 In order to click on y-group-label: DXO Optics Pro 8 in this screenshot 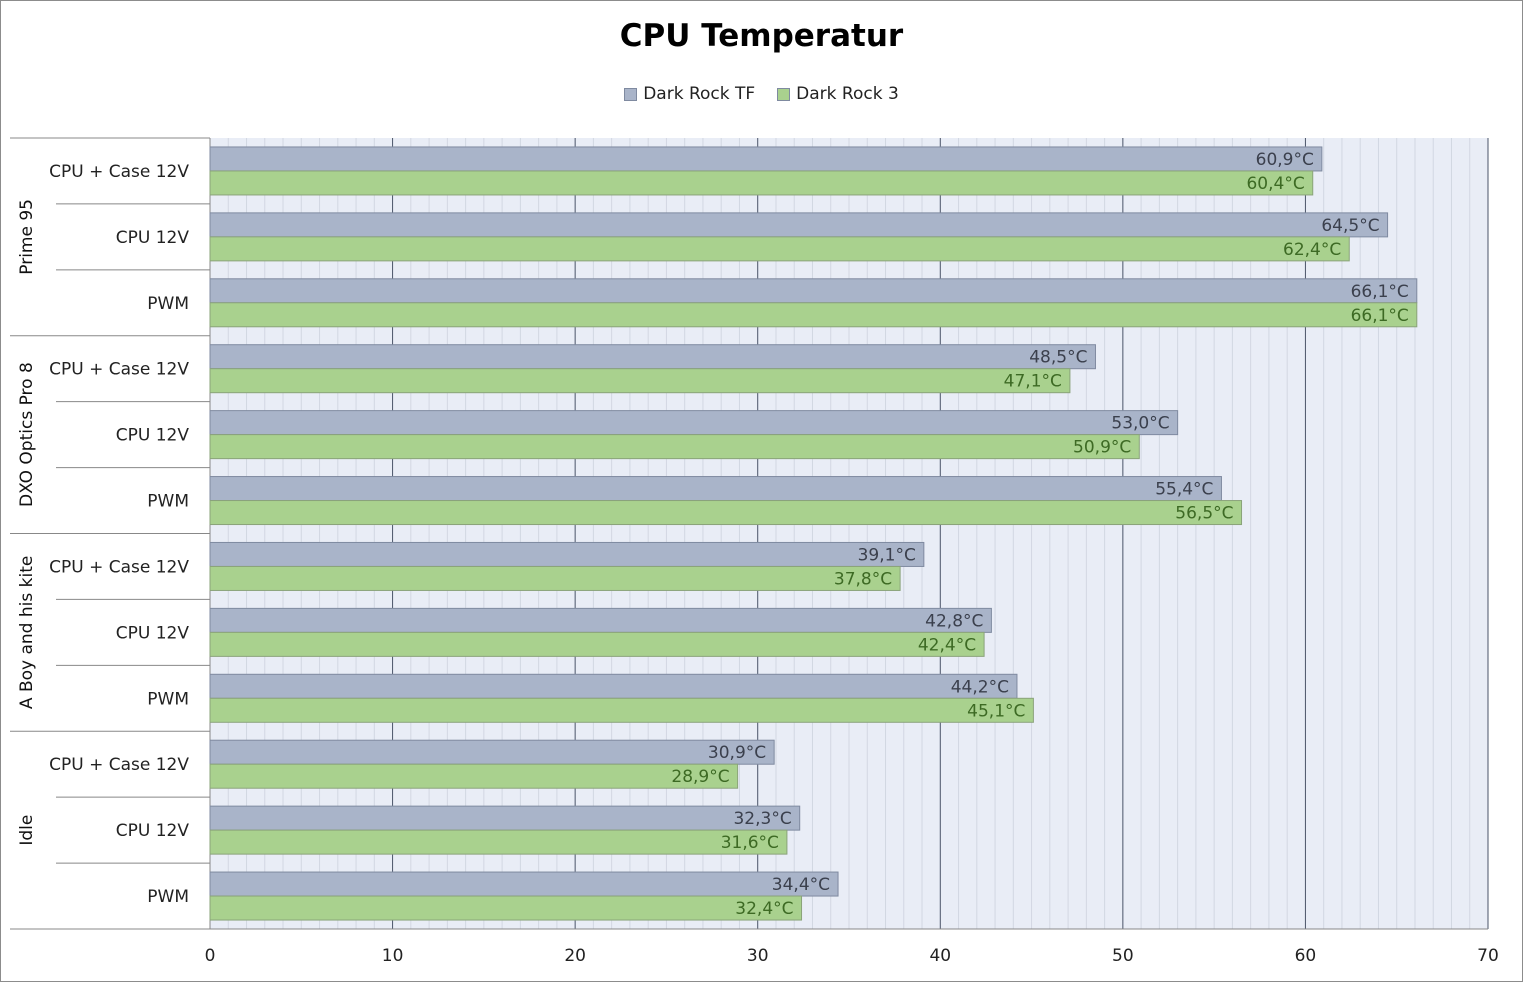, I will do `click(27, 434)`.